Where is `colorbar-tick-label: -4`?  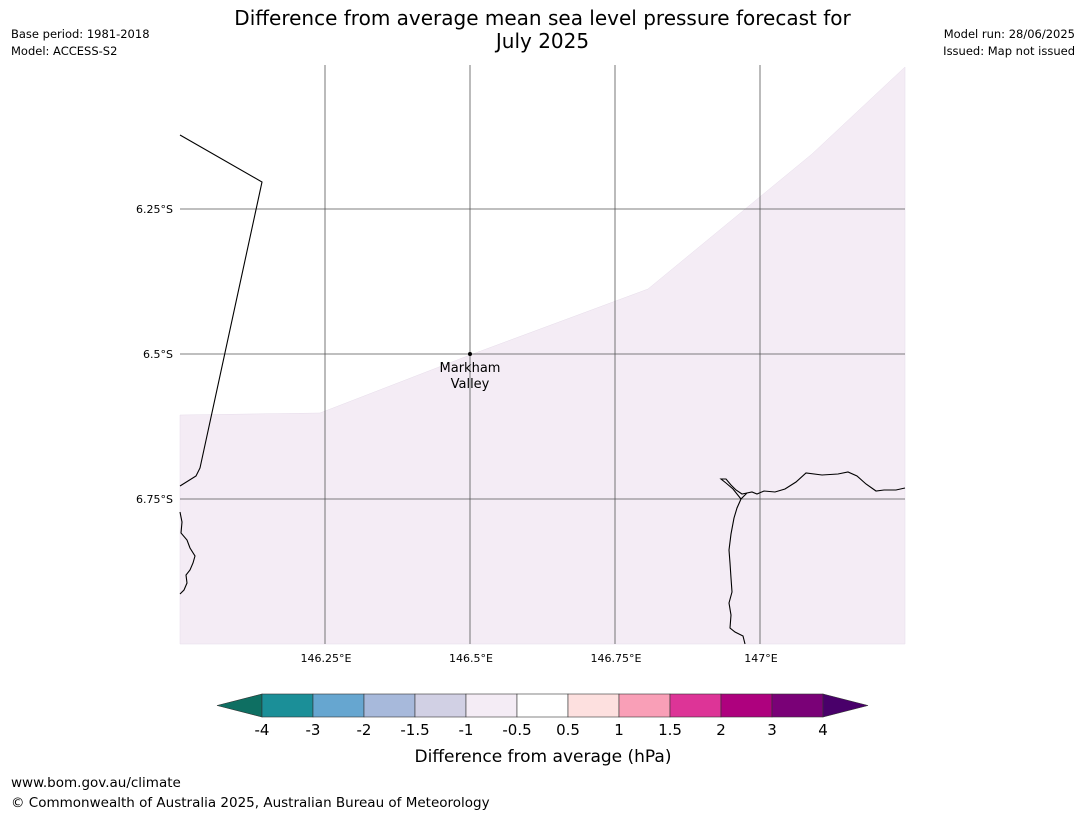
colorbar-tick-label: -4 is located at coordinates (262, 730).